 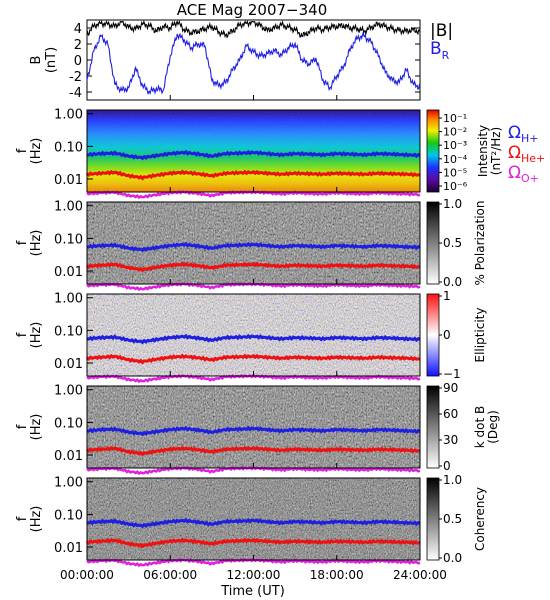 I want to click on spectrogram-panel-2: 1.00 0.10 0.01 f (Hz) 1.0 0.5 0.0 % Polarization, so click(x=251, y=244).